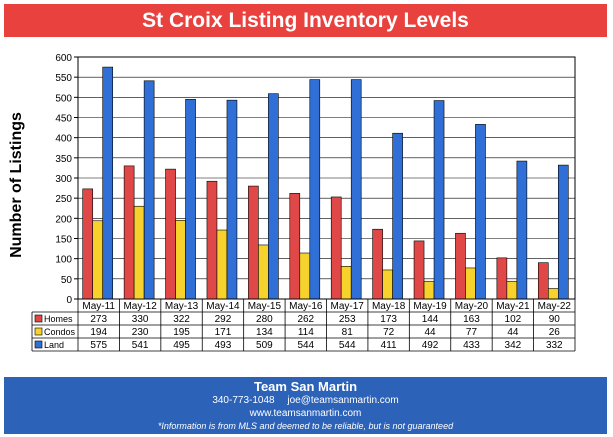 This screenshot has height=437, width=613. What do you see at coordinates (98, 319) in the screenshot?
I see `table-value-homes: 273` at bounding box center [98, 319].